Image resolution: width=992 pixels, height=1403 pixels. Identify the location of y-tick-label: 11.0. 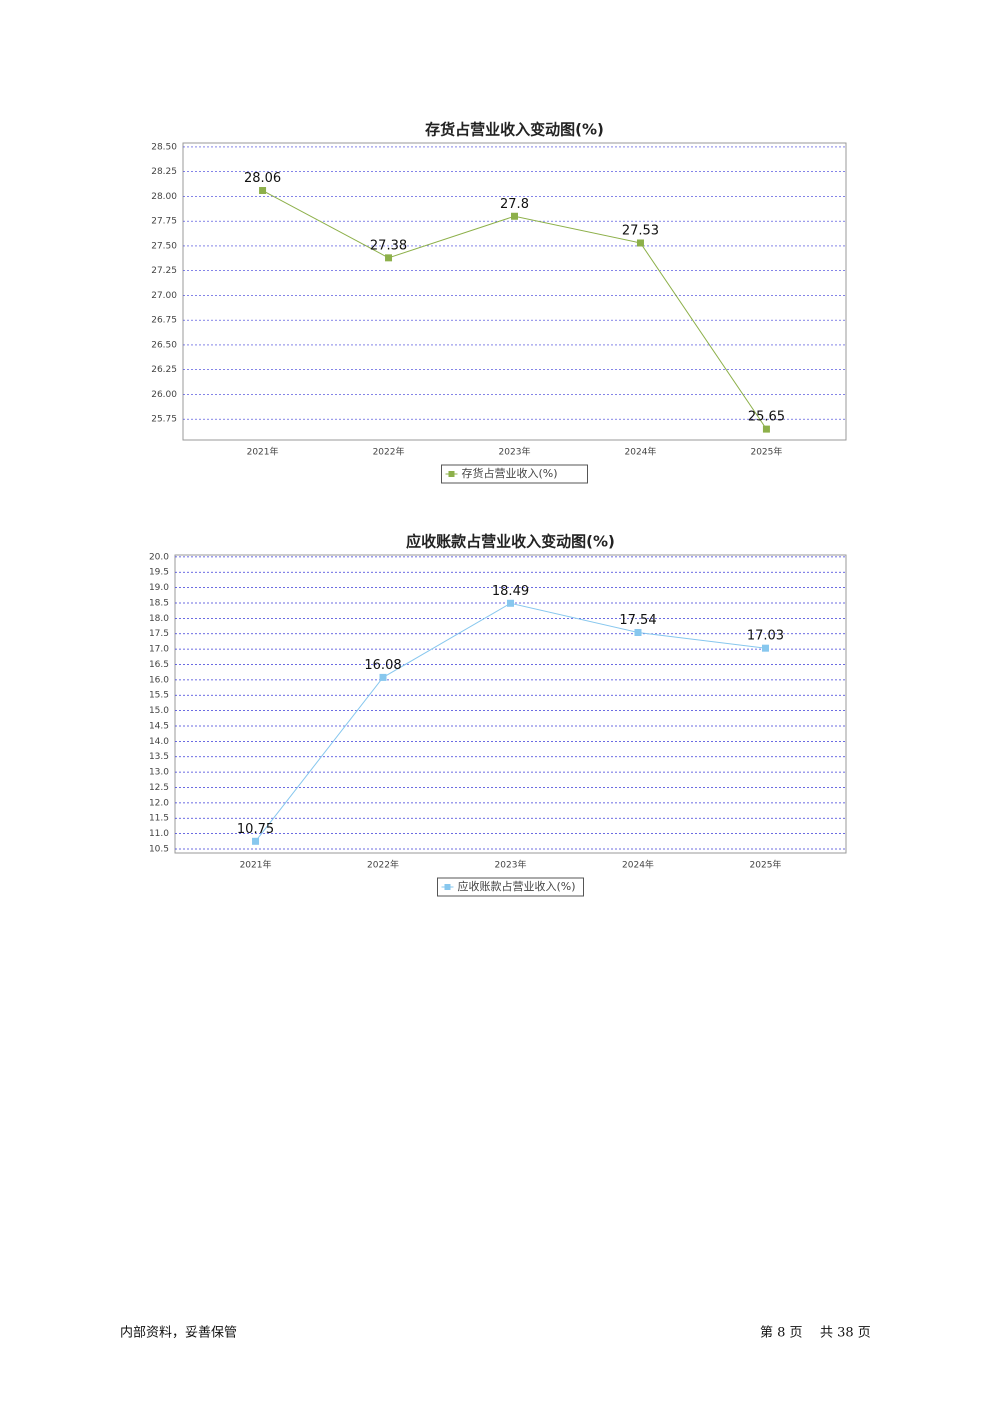
(159, 834).